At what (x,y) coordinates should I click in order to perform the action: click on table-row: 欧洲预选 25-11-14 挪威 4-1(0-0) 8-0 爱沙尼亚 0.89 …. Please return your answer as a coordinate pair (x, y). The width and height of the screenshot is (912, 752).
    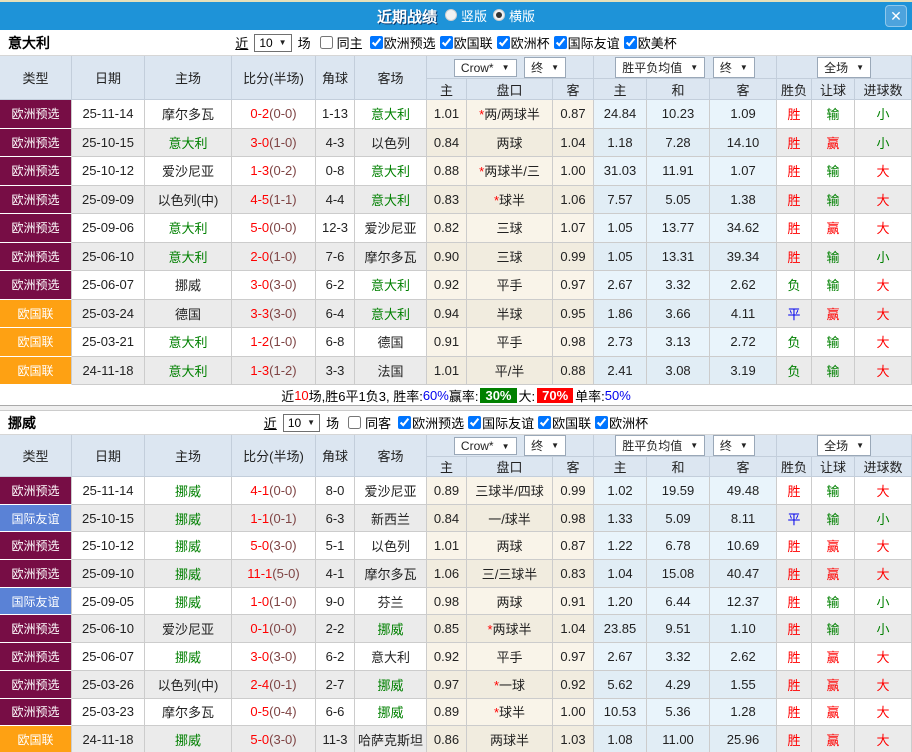
    Looking at the image, I should click on (456, 491).